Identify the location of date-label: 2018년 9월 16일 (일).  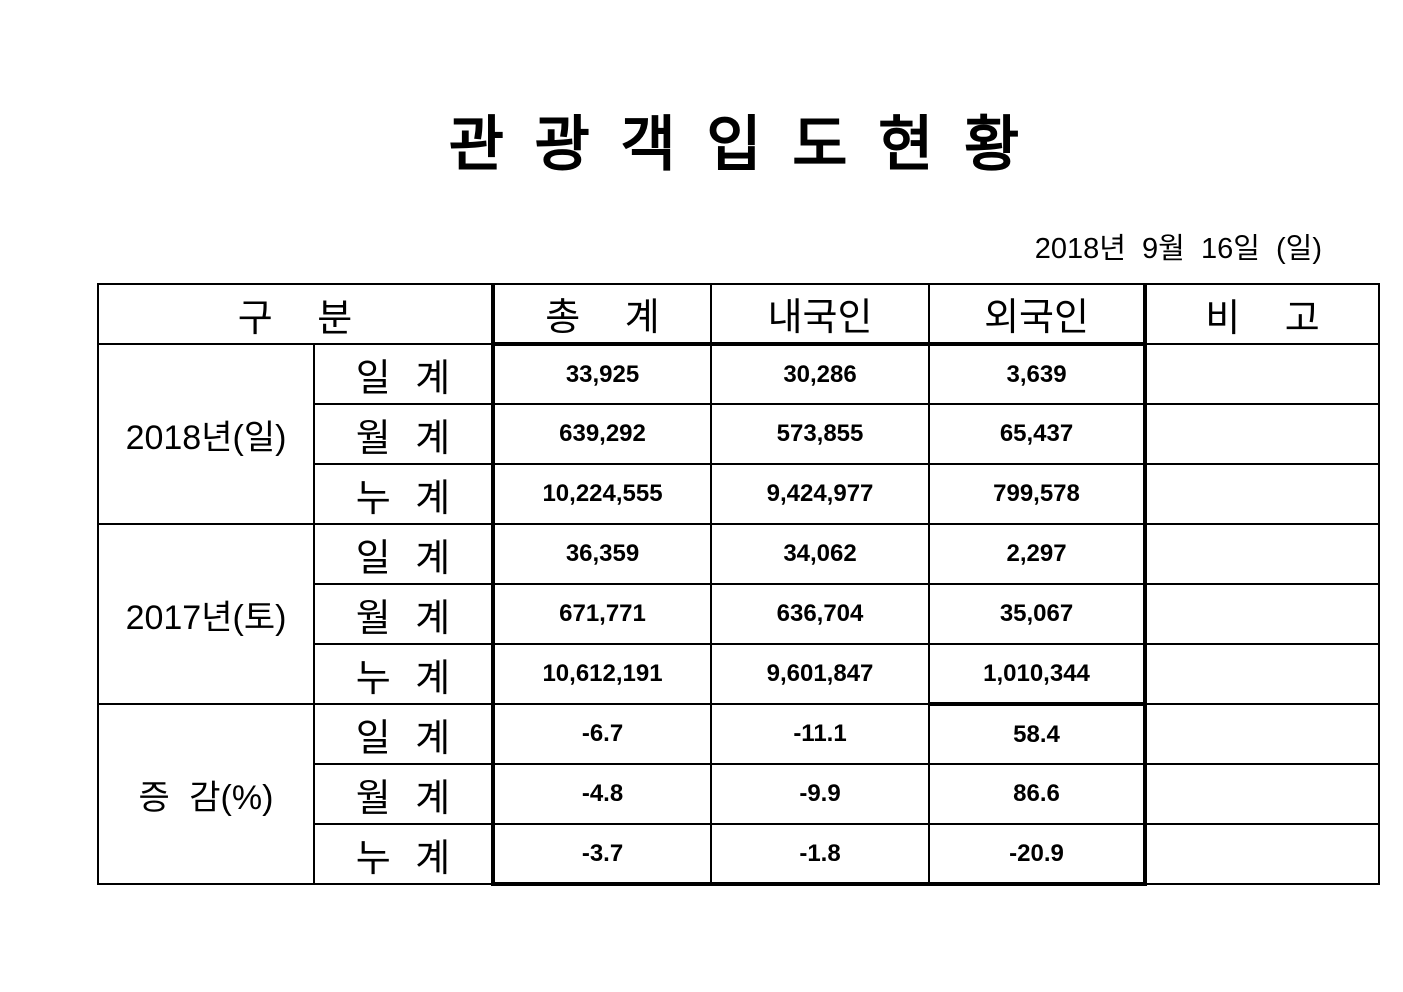
(1178, 249).